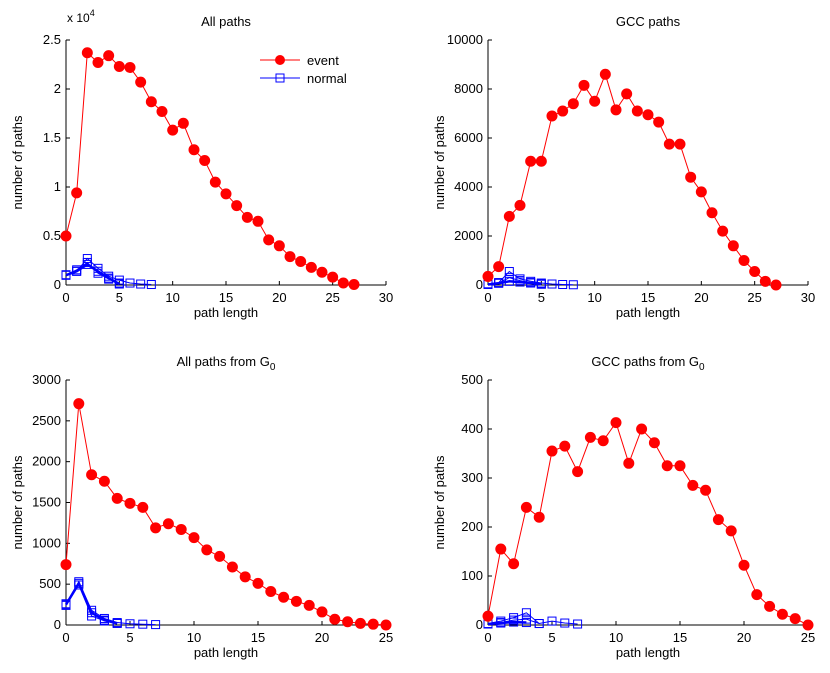 This screenshot has height=673, width=830. I want to click on panel-title: GCC paths from G0, so click(648, 363).